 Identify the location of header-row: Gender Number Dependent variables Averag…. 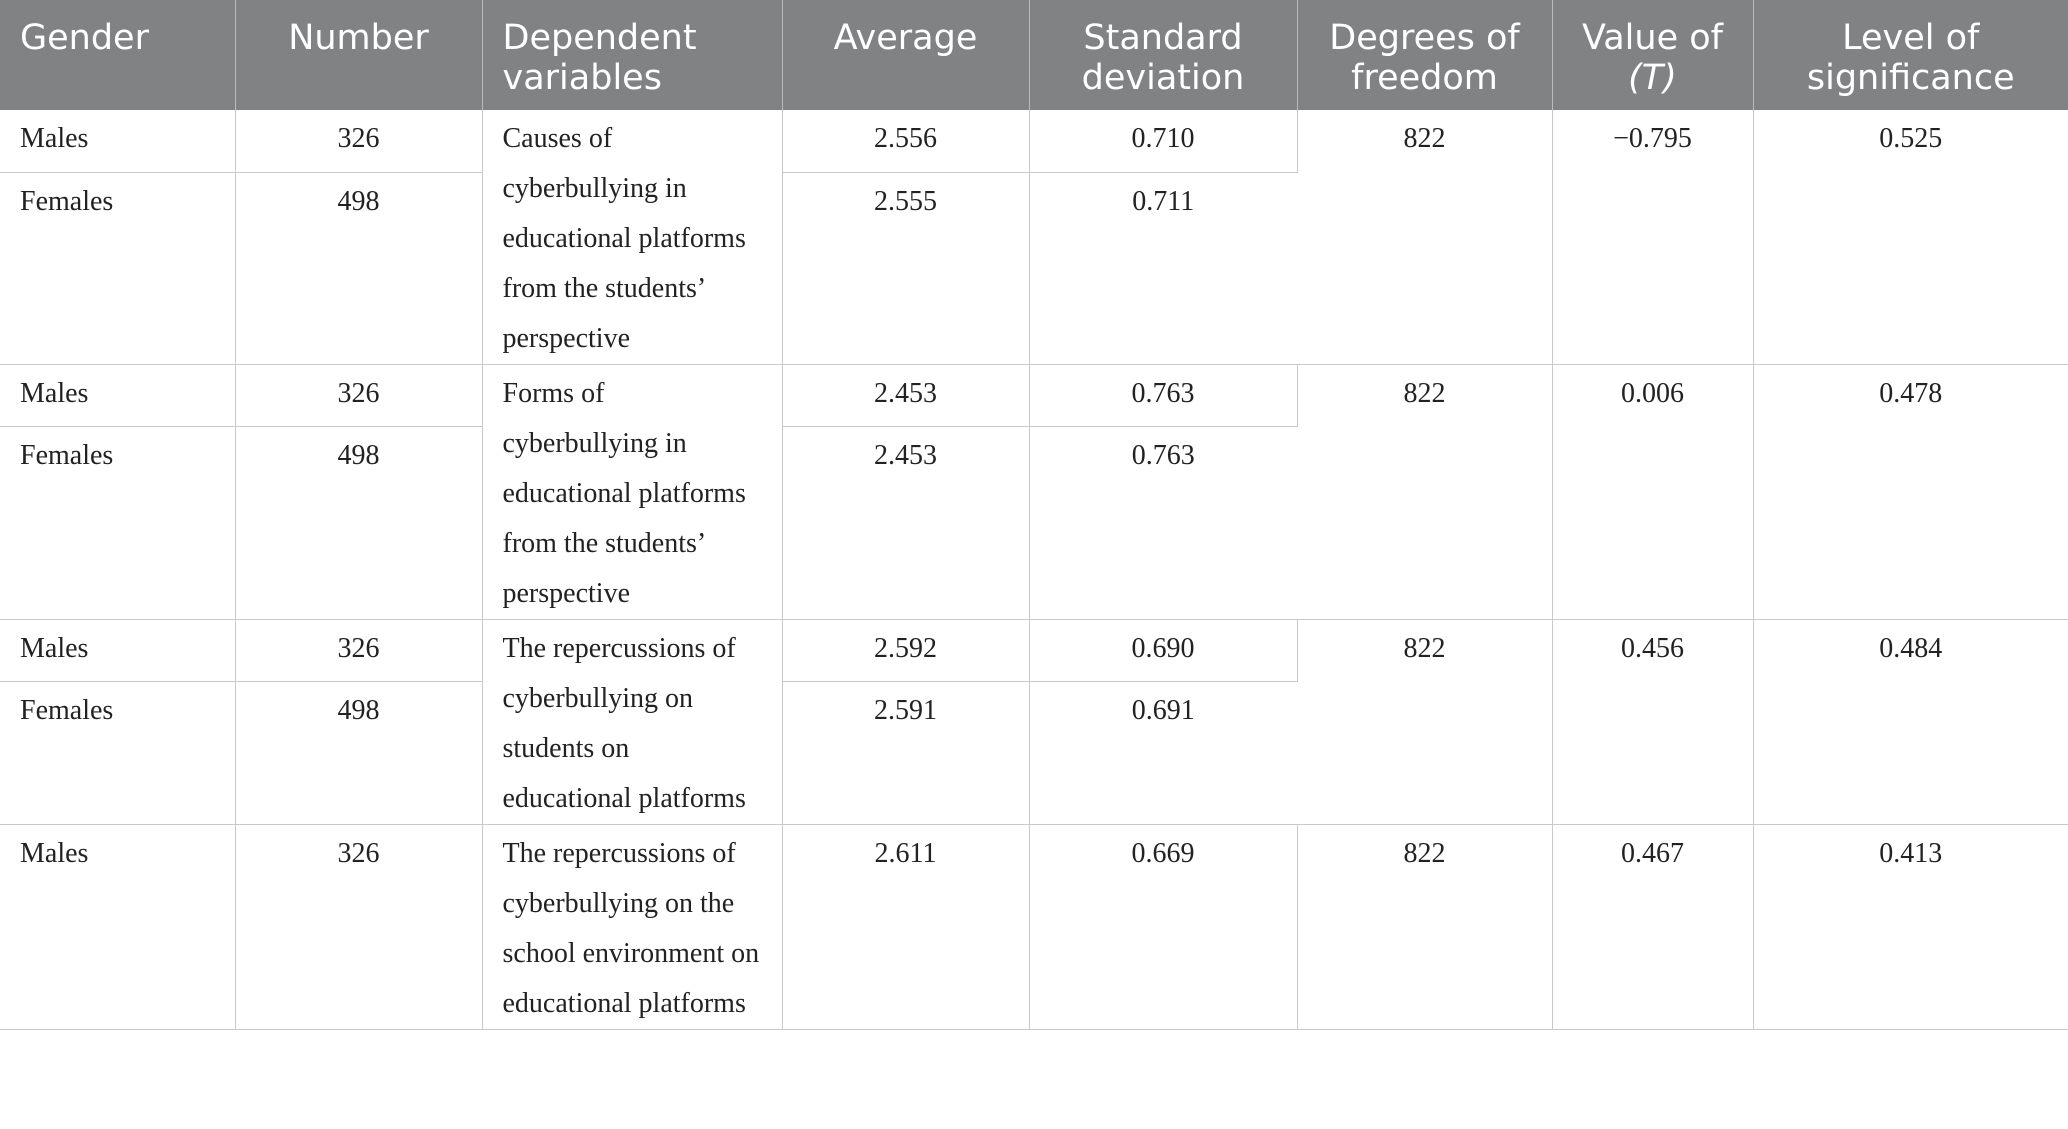
(1034, 55).